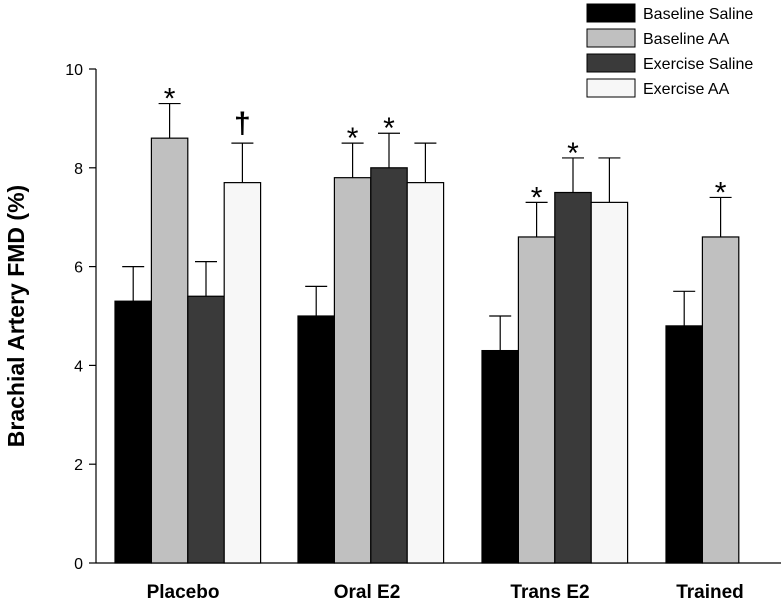  Describe the element at coordinates (242, 123) in the screenshot. I see `dagger-annotation: †` at that location.